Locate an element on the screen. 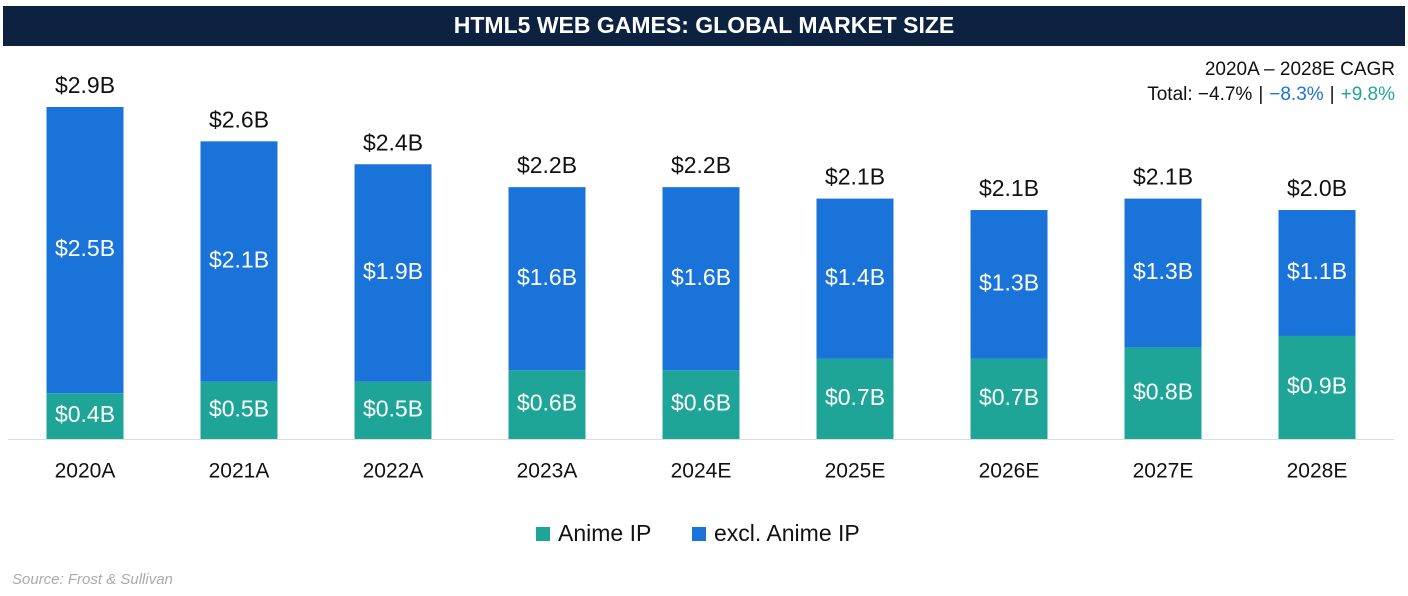 The width and height of the screenshot is (1408, 596). segment-label: $1.9B is located at coordinates (393, 271).